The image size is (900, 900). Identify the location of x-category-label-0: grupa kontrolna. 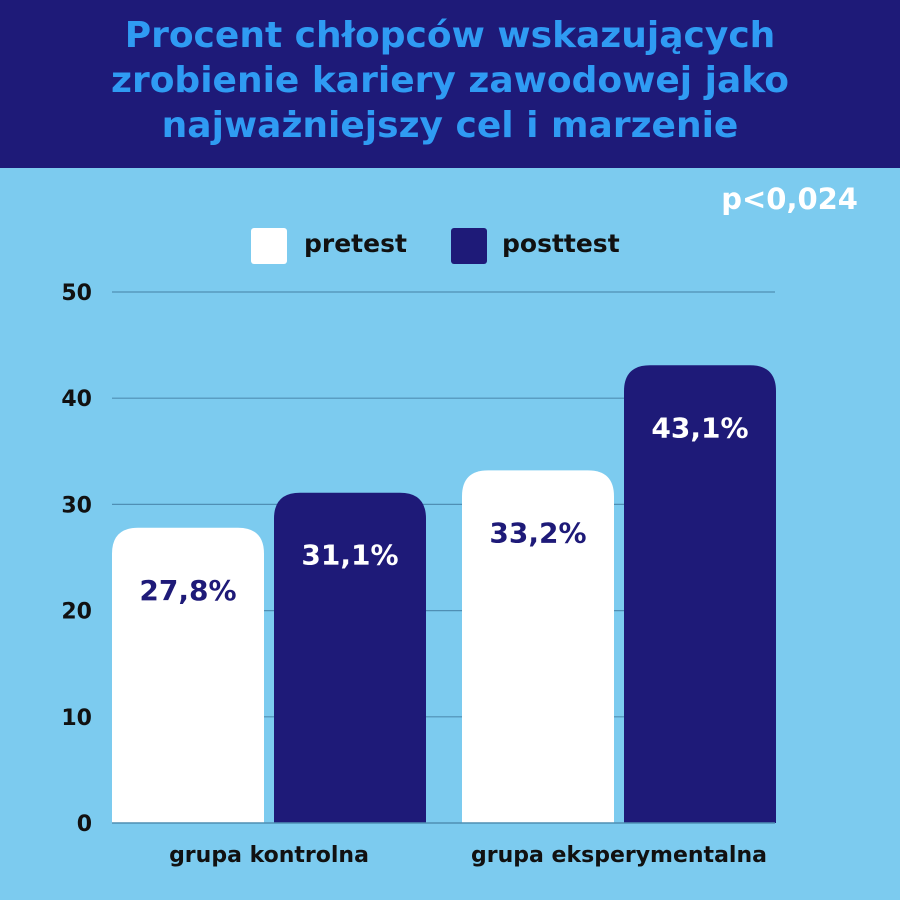
(269, 855).